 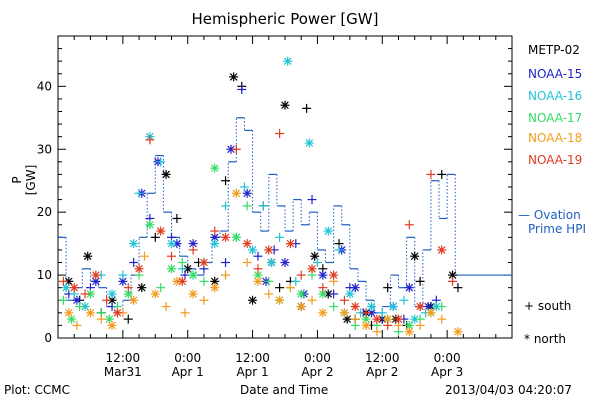 I want to click on legend-metp02: METP-02, so click(x=554, y=50).